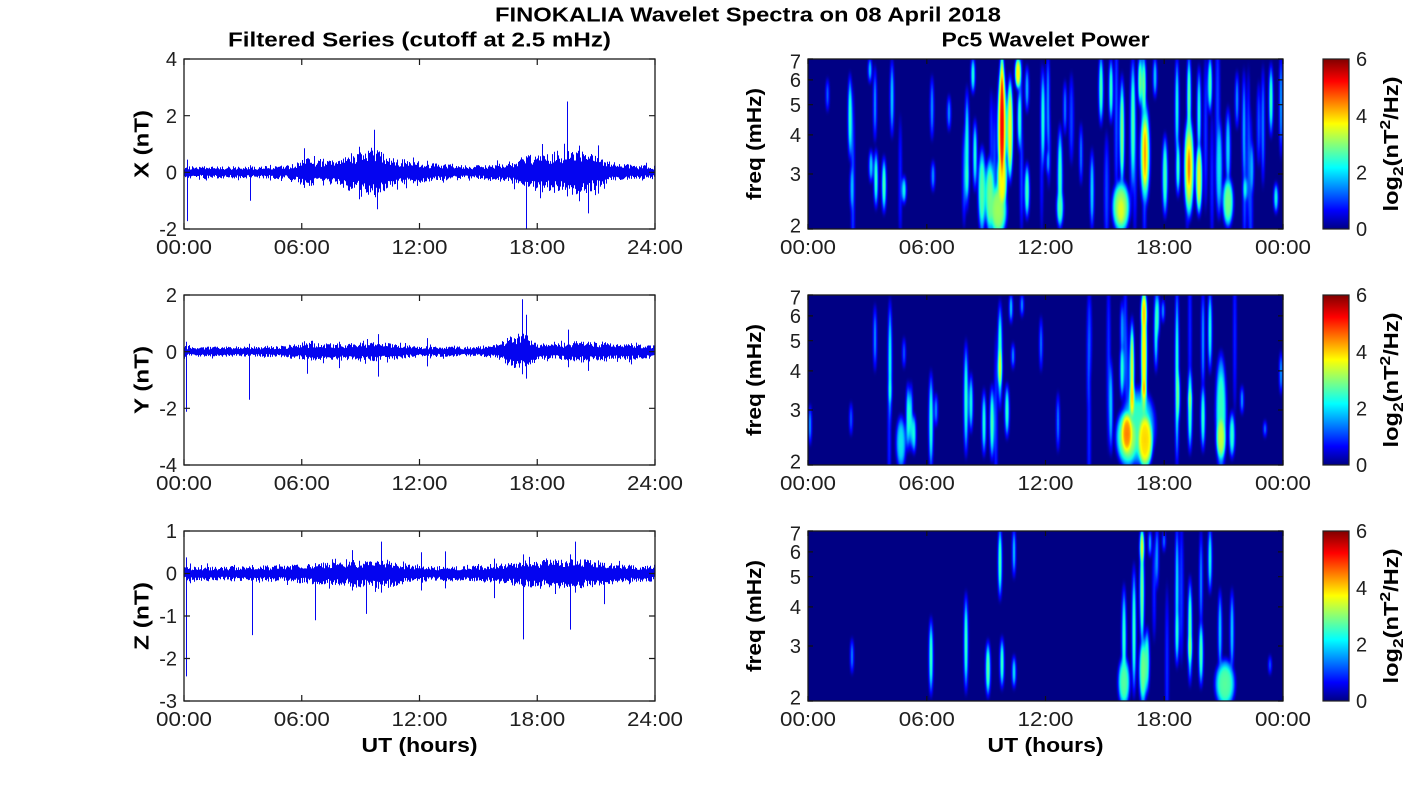  What do you see at coordinates (168, 617) in the screenshot?
I see `svg-text: -1` at bounding box center [168, 617].